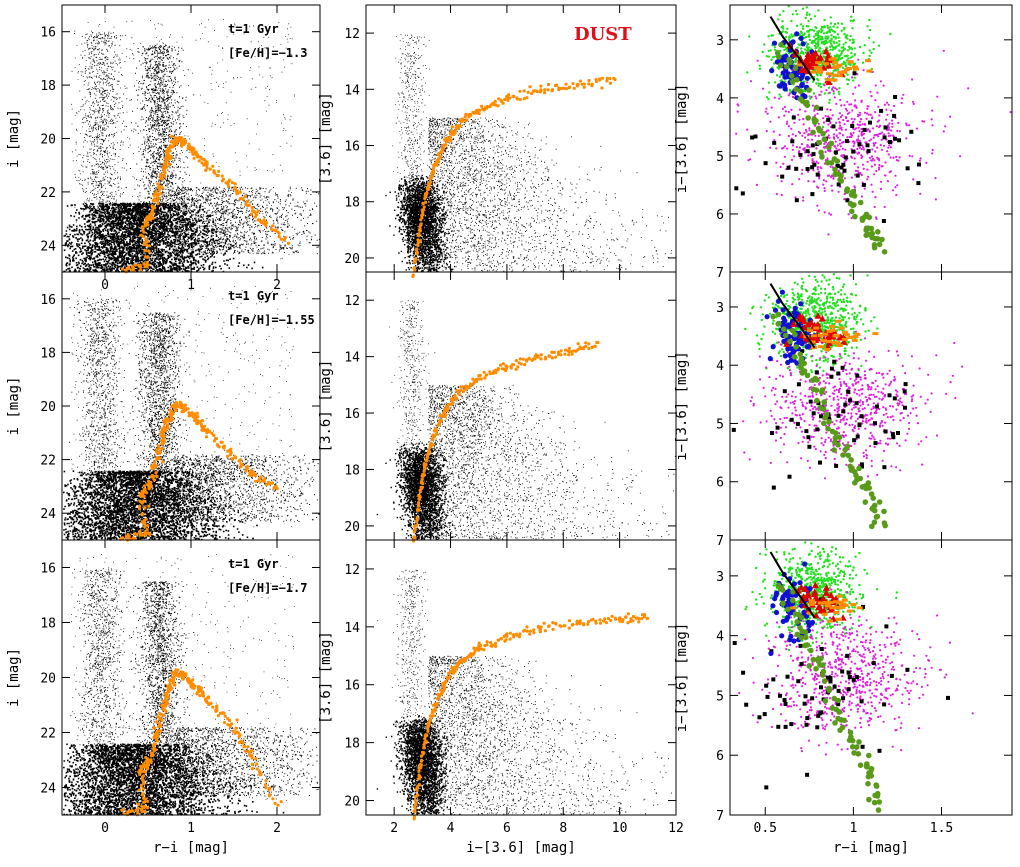 This screenshot has height=867, width=1020. Describe the element at coordinates (48, 624) in the screenshot. I see `y-tick-label: 18` at that location.